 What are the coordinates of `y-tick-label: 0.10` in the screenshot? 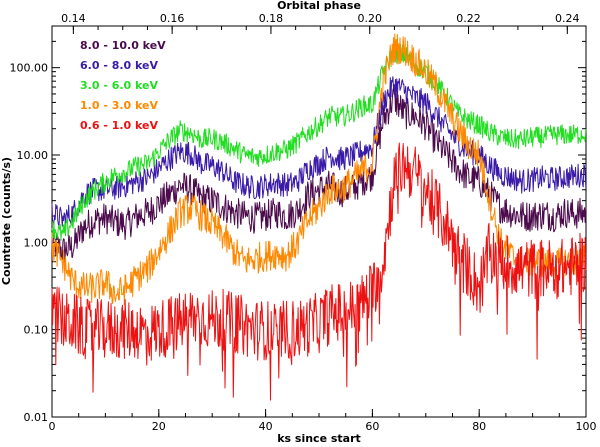 It's located at (36, 330).